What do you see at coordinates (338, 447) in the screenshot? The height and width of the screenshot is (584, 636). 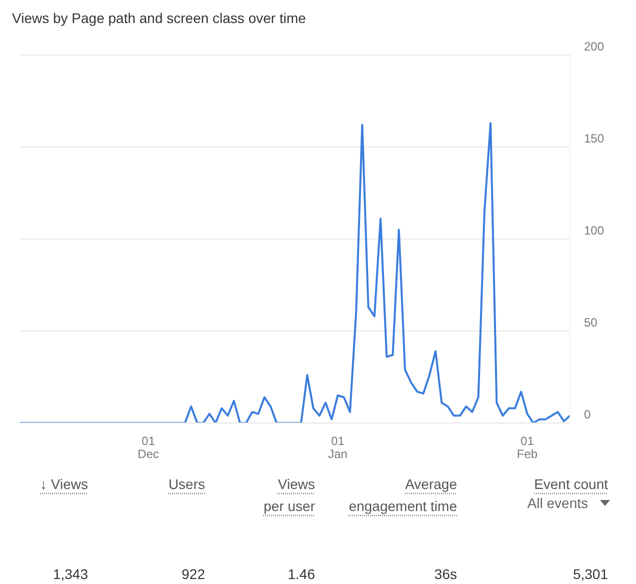 I see `x-tick-label: 01 Jan` at bounding box center [338, 447].